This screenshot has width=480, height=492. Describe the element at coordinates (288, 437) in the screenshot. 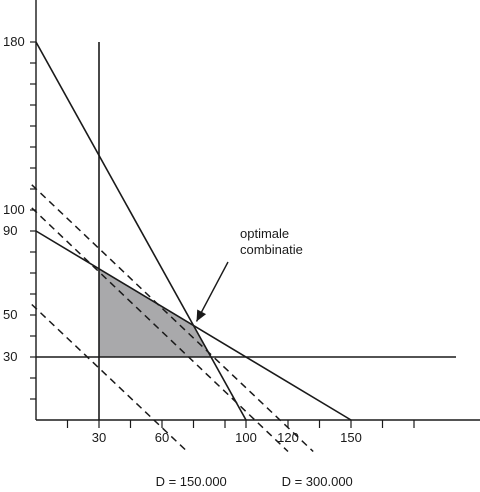

I see `x-tick-label: 120` at that location.